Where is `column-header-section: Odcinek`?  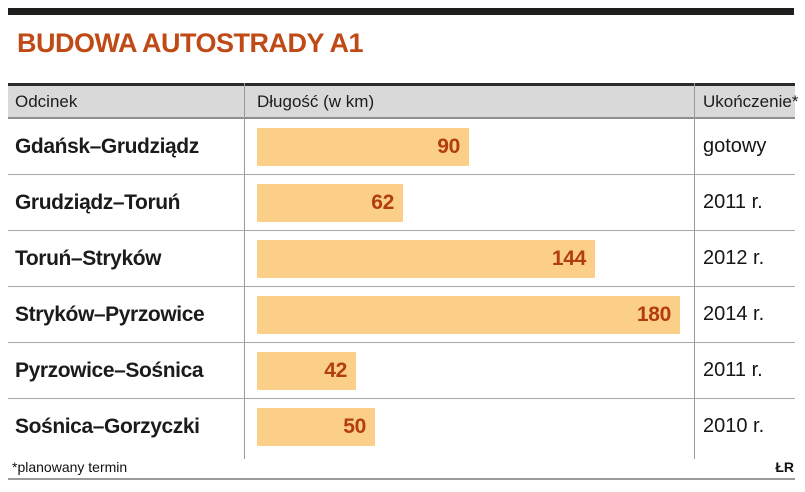 column-header-section: Odcinek is located at coordinates (46, 101).